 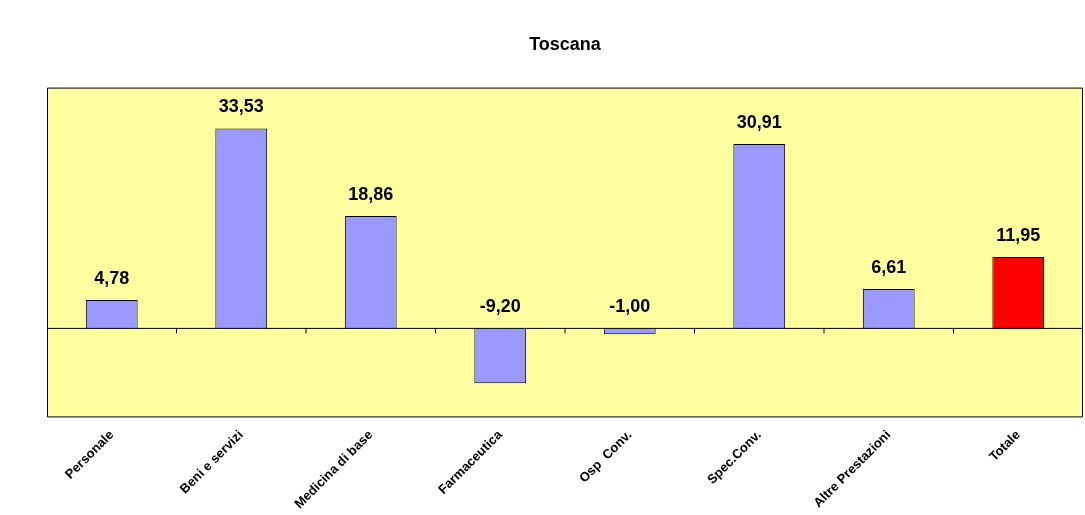 I want to click on data-label: 11,95, so click(x=1018, y=235).